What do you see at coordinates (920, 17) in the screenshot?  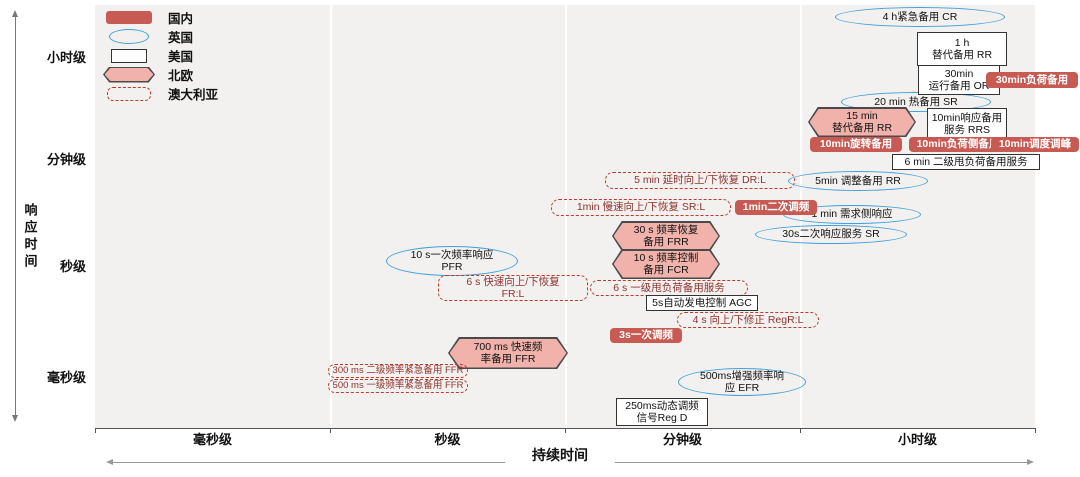 I see `node-cr-4h: 4 h紧急备用 CR` at bounding box center [920, 17].